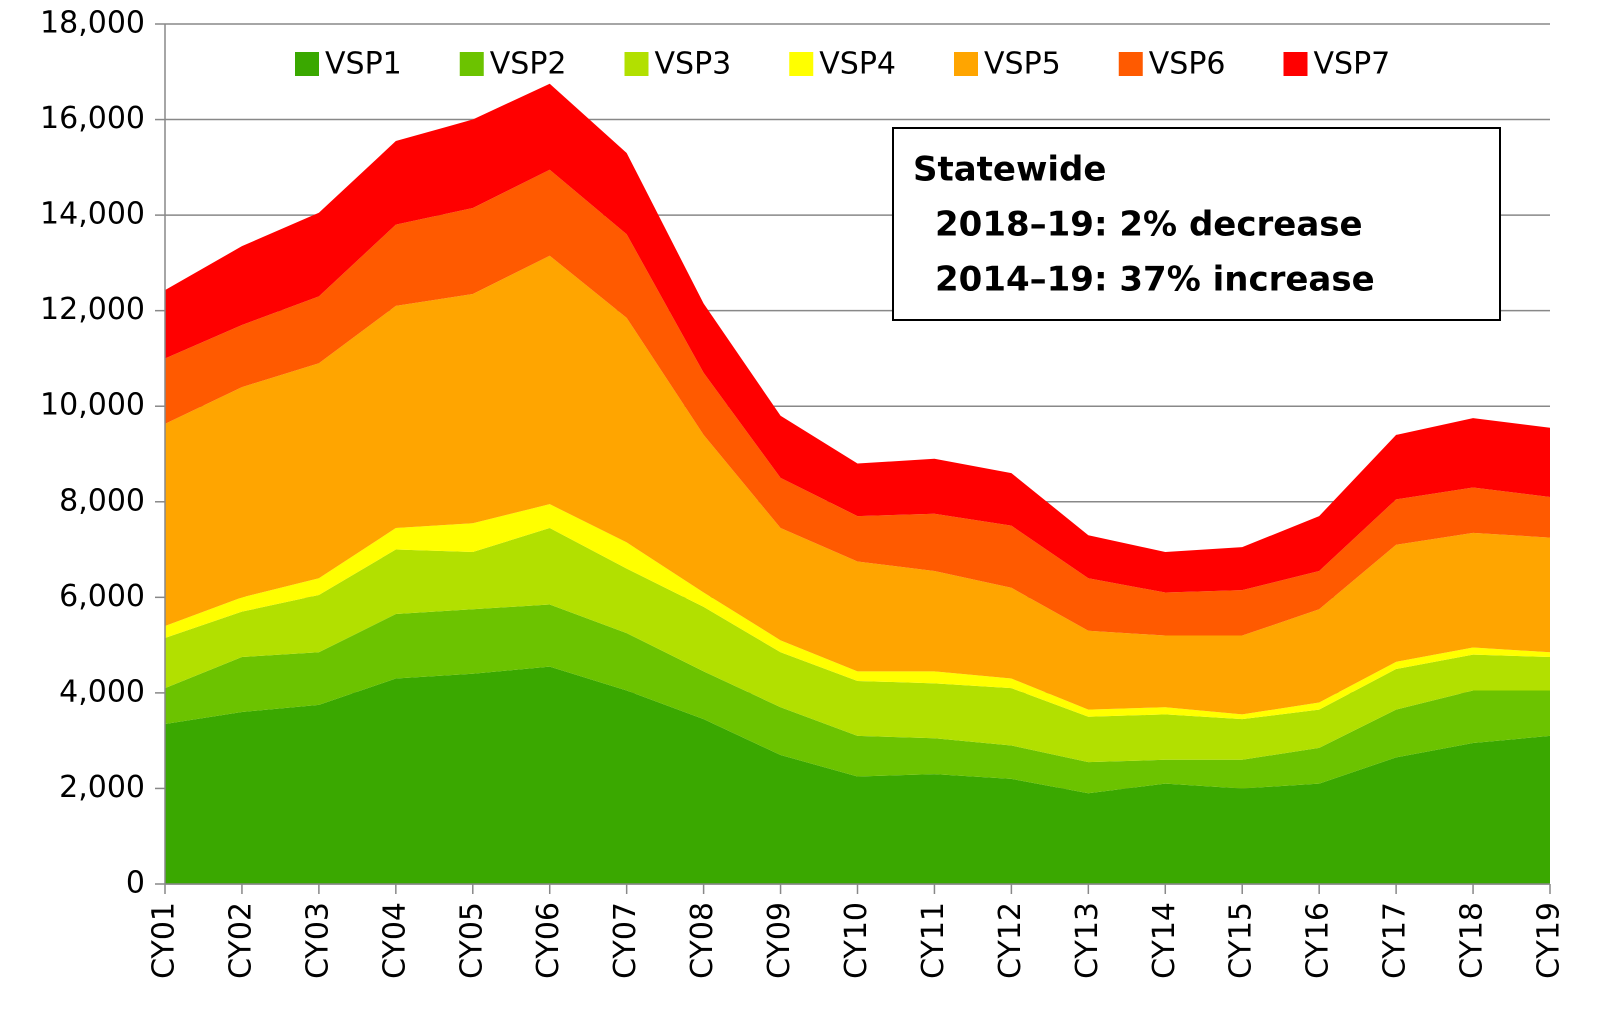 This screenshot has height=1030, width=1614. I want to click on y-tick-label: 14,000, so click(92, 214).